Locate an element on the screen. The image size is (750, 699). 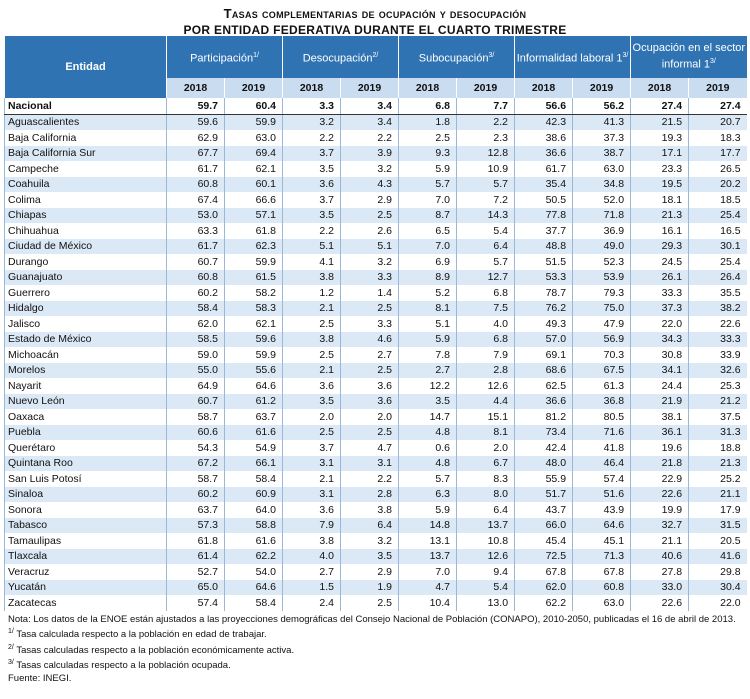
cell: 18.5 is located at coordinates (717, 200).